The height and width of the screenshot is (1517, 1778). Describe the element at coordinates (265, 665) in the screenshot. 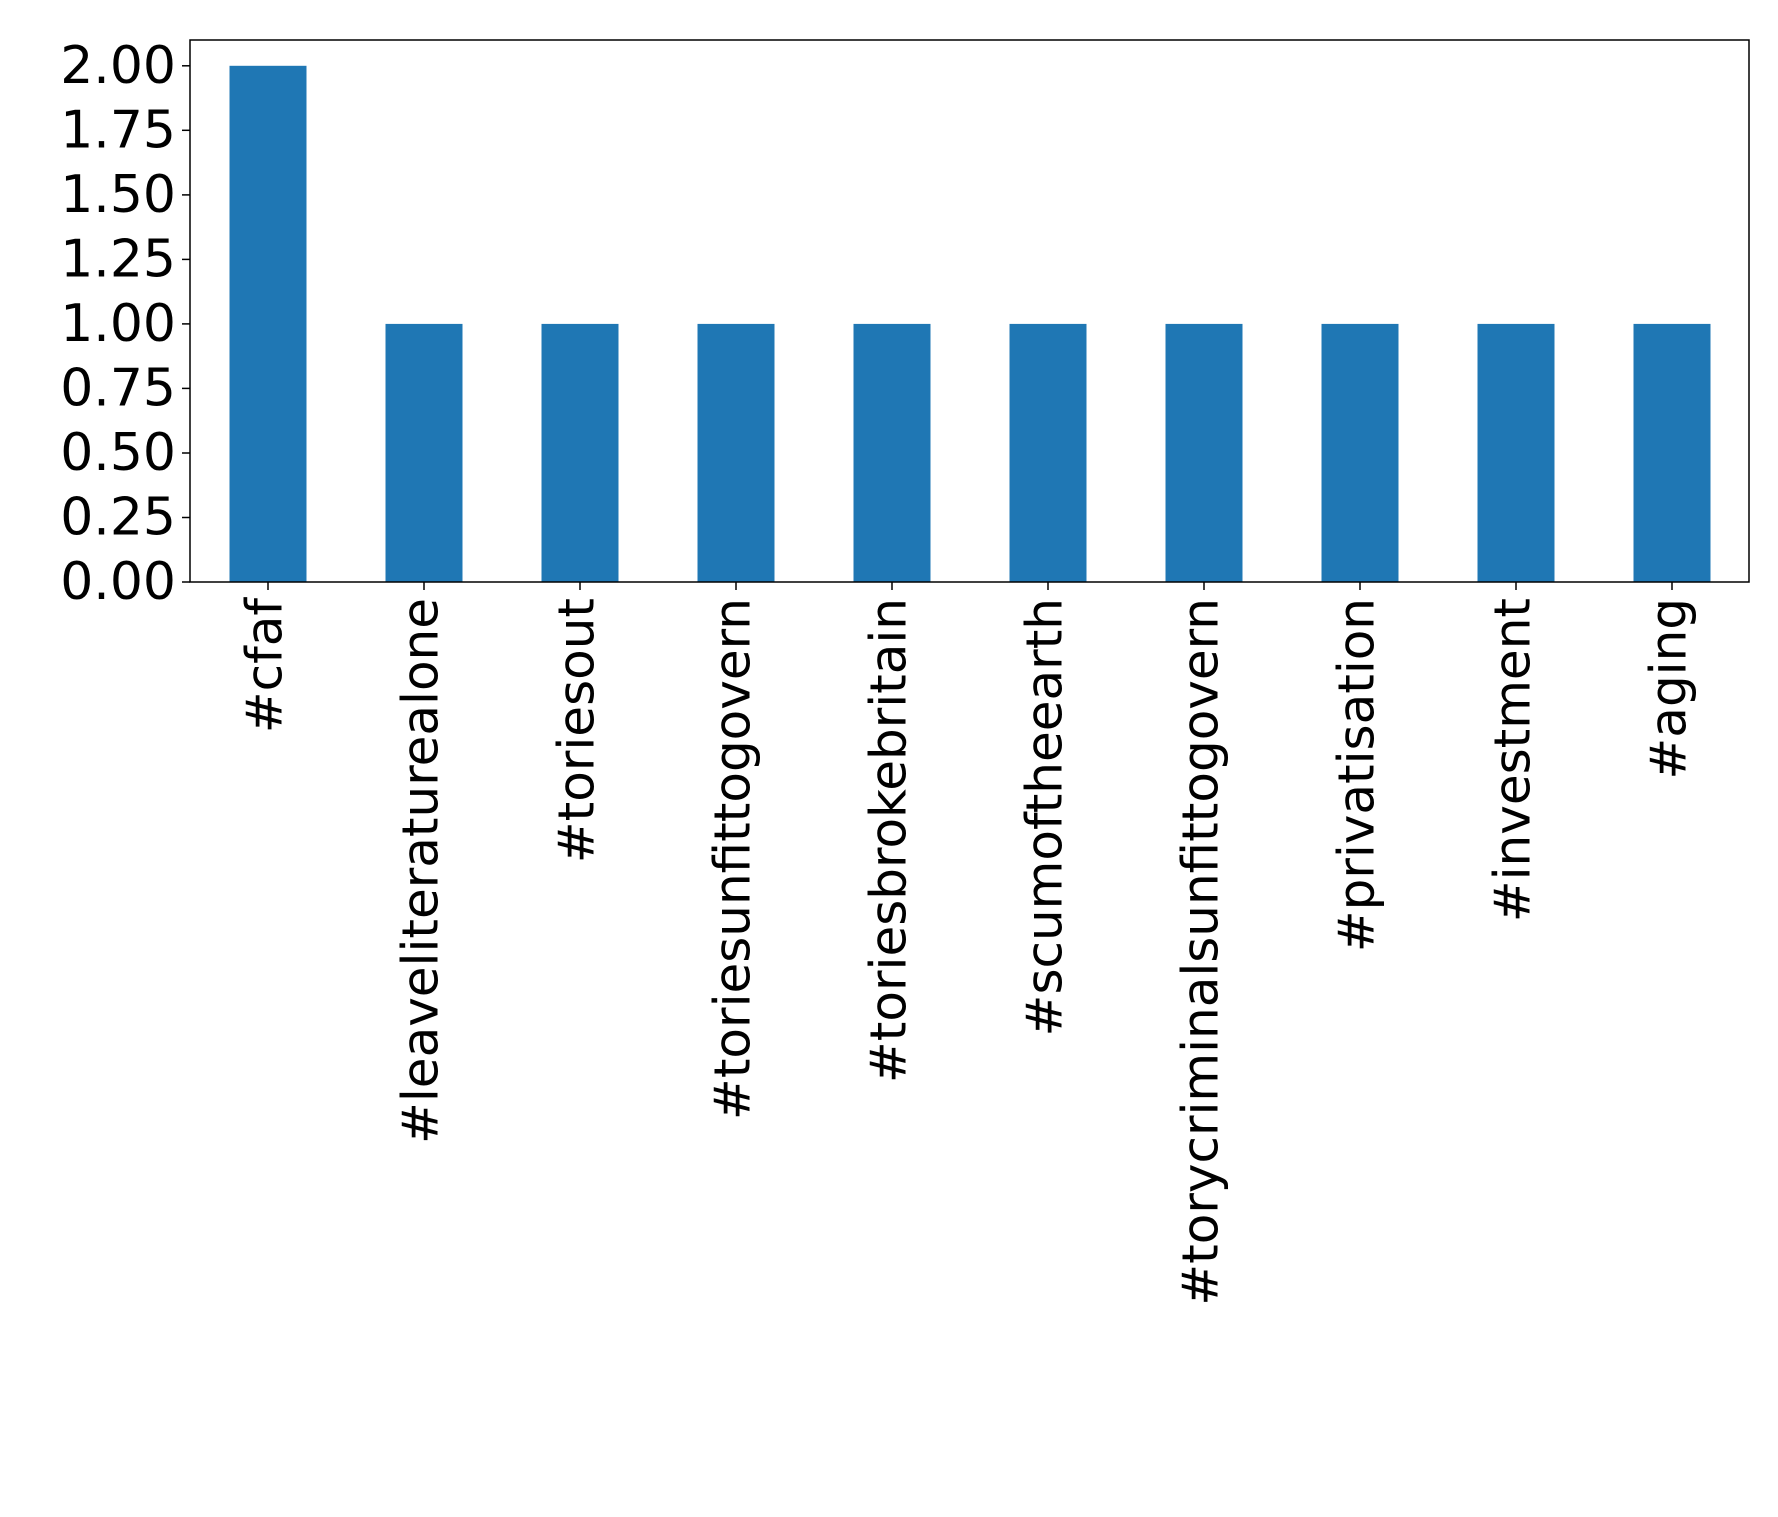

I see `x-tick-label: #cfaf` at that location.